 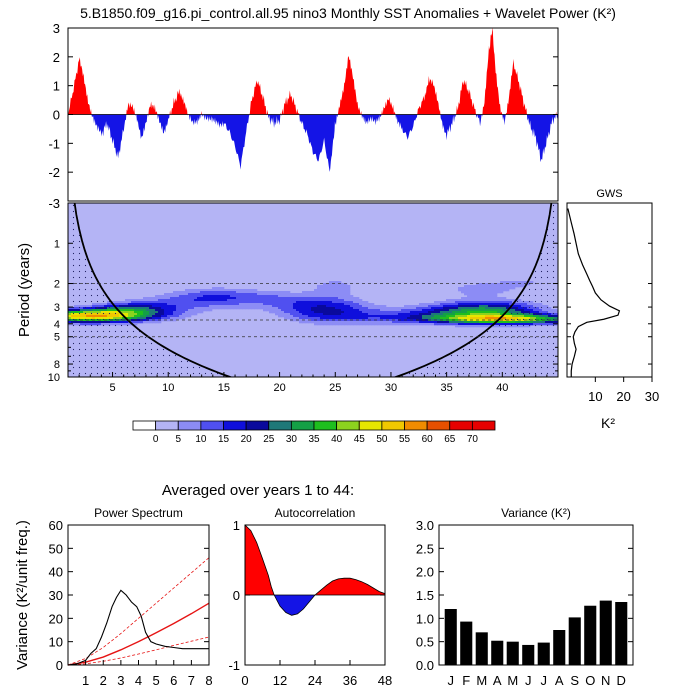 What do you see at coordinates (244, 680) in the screenshot?
I see `x-tick-label: 0` at bounding box center [244, 680].